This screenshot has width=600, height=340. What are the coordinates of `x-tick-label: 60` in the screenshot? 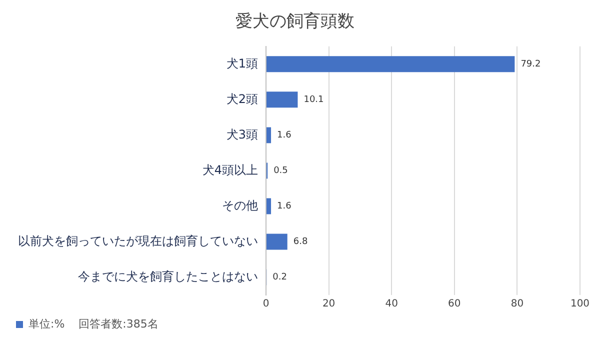 It's located at (454, 304).